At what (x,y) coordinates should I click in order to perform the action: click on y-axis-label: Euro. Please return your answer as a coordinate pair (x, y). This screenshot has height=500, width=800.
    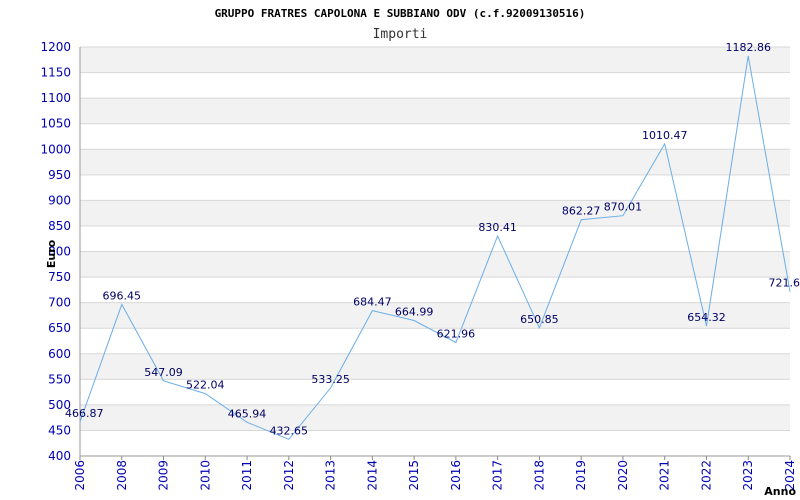
    Looking at the image, I should click on (51, 253).